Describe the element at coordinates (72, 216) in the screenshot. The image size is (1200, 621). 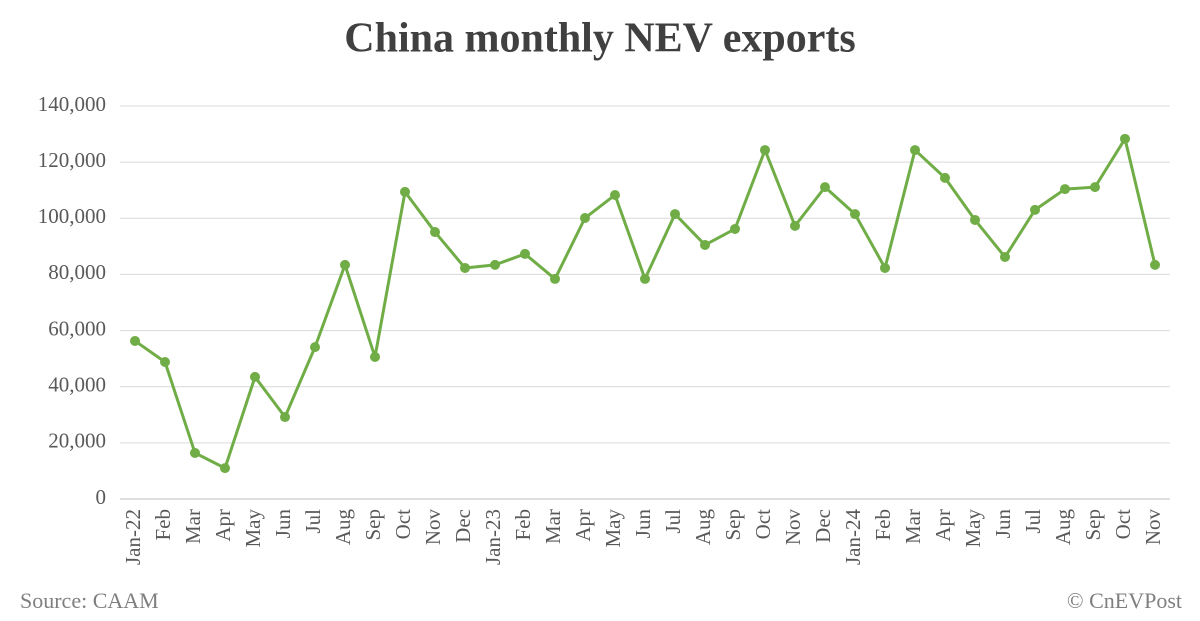
I see `y-tick-label: 100,000` at that location.